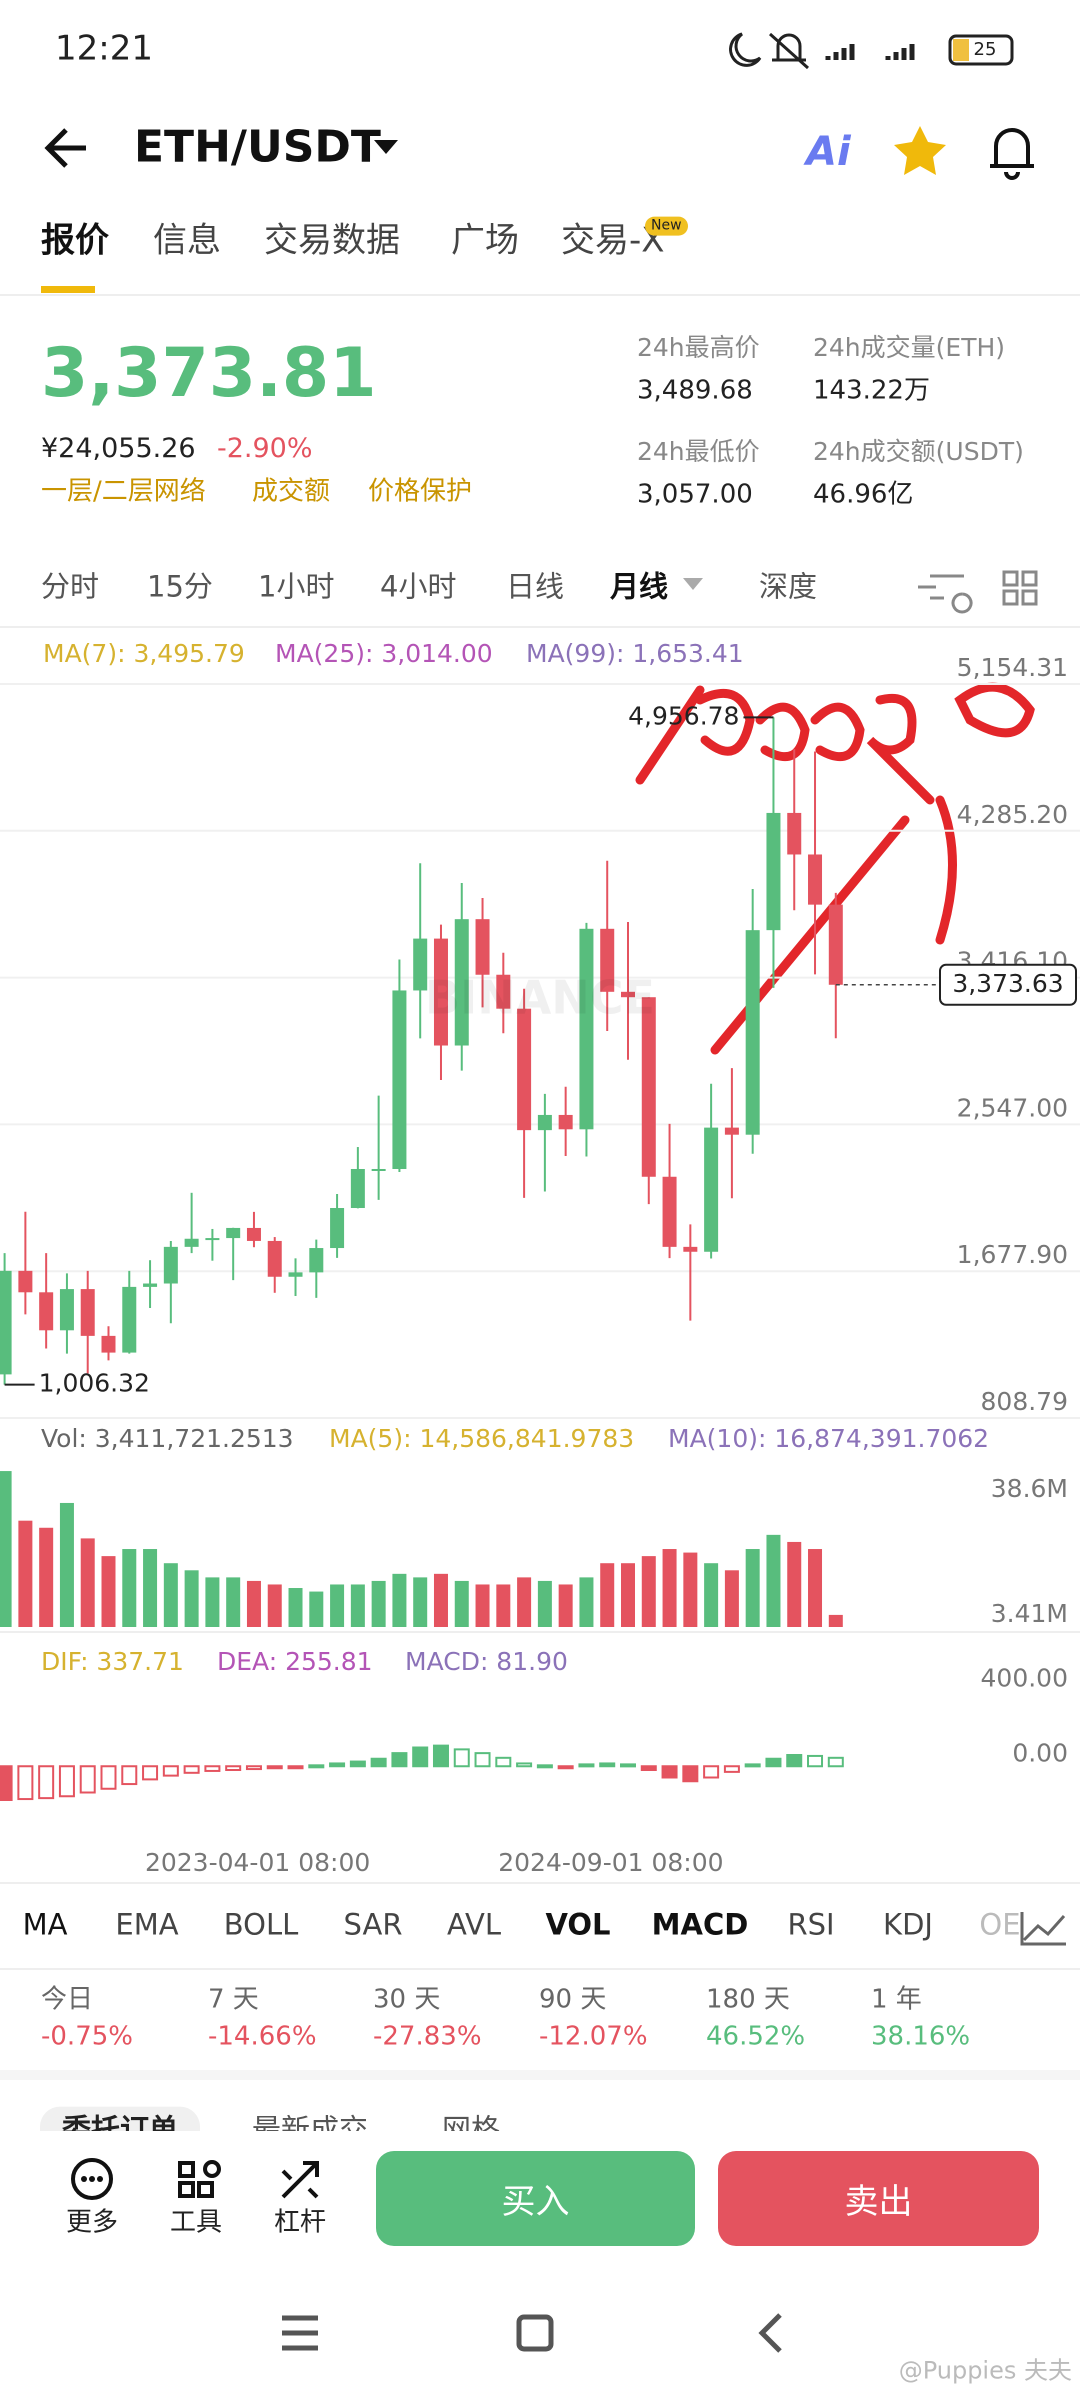  What do you see at coordinates (535, 2333) in the screenshot?
I see `nav-home` at bounding box center [535, 2333].